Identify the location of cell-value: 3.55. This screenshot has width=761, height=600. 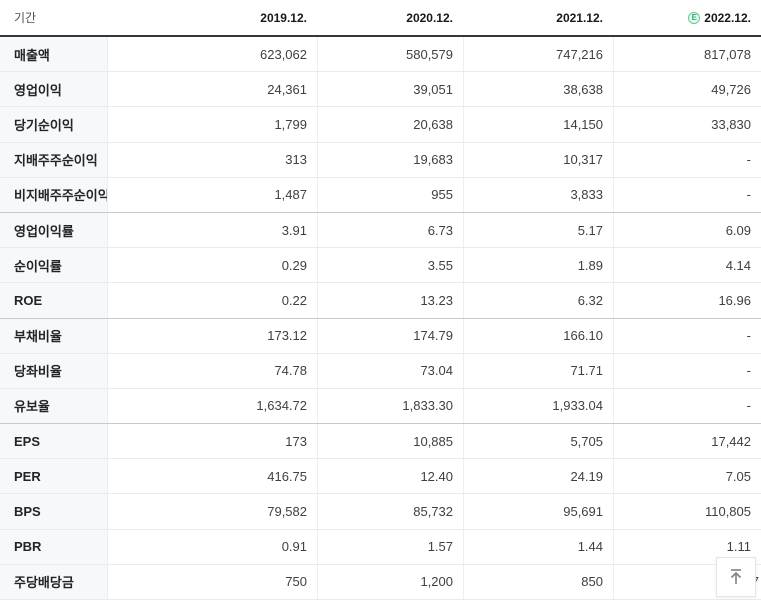
(390, 265).